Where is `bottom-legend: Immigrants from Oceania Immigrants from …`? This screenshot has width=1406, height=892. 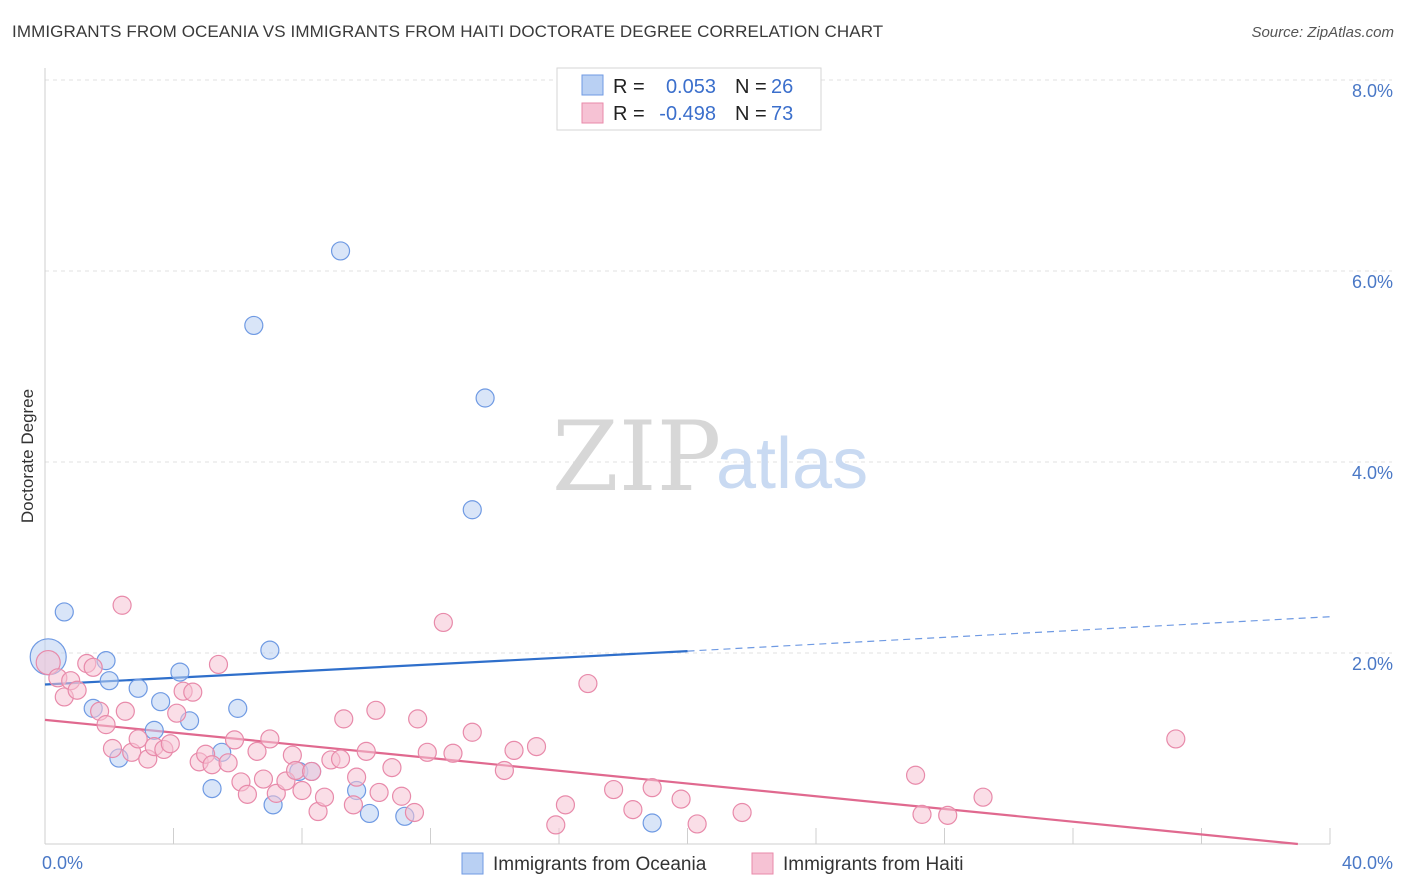
bottom-legend: Immigrants from Oceania Immigrants from … is located at coordinates (712, 863).